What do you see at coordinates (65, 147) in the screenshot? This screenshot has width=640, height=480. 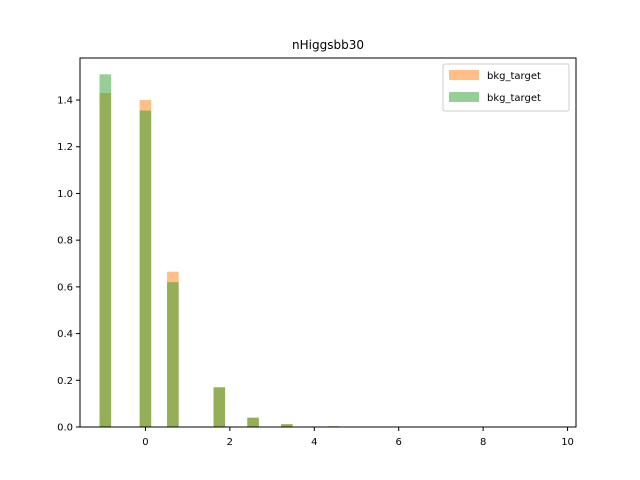 I see `y-tick-label-6: 1.2` at bounding box center [65, 147].